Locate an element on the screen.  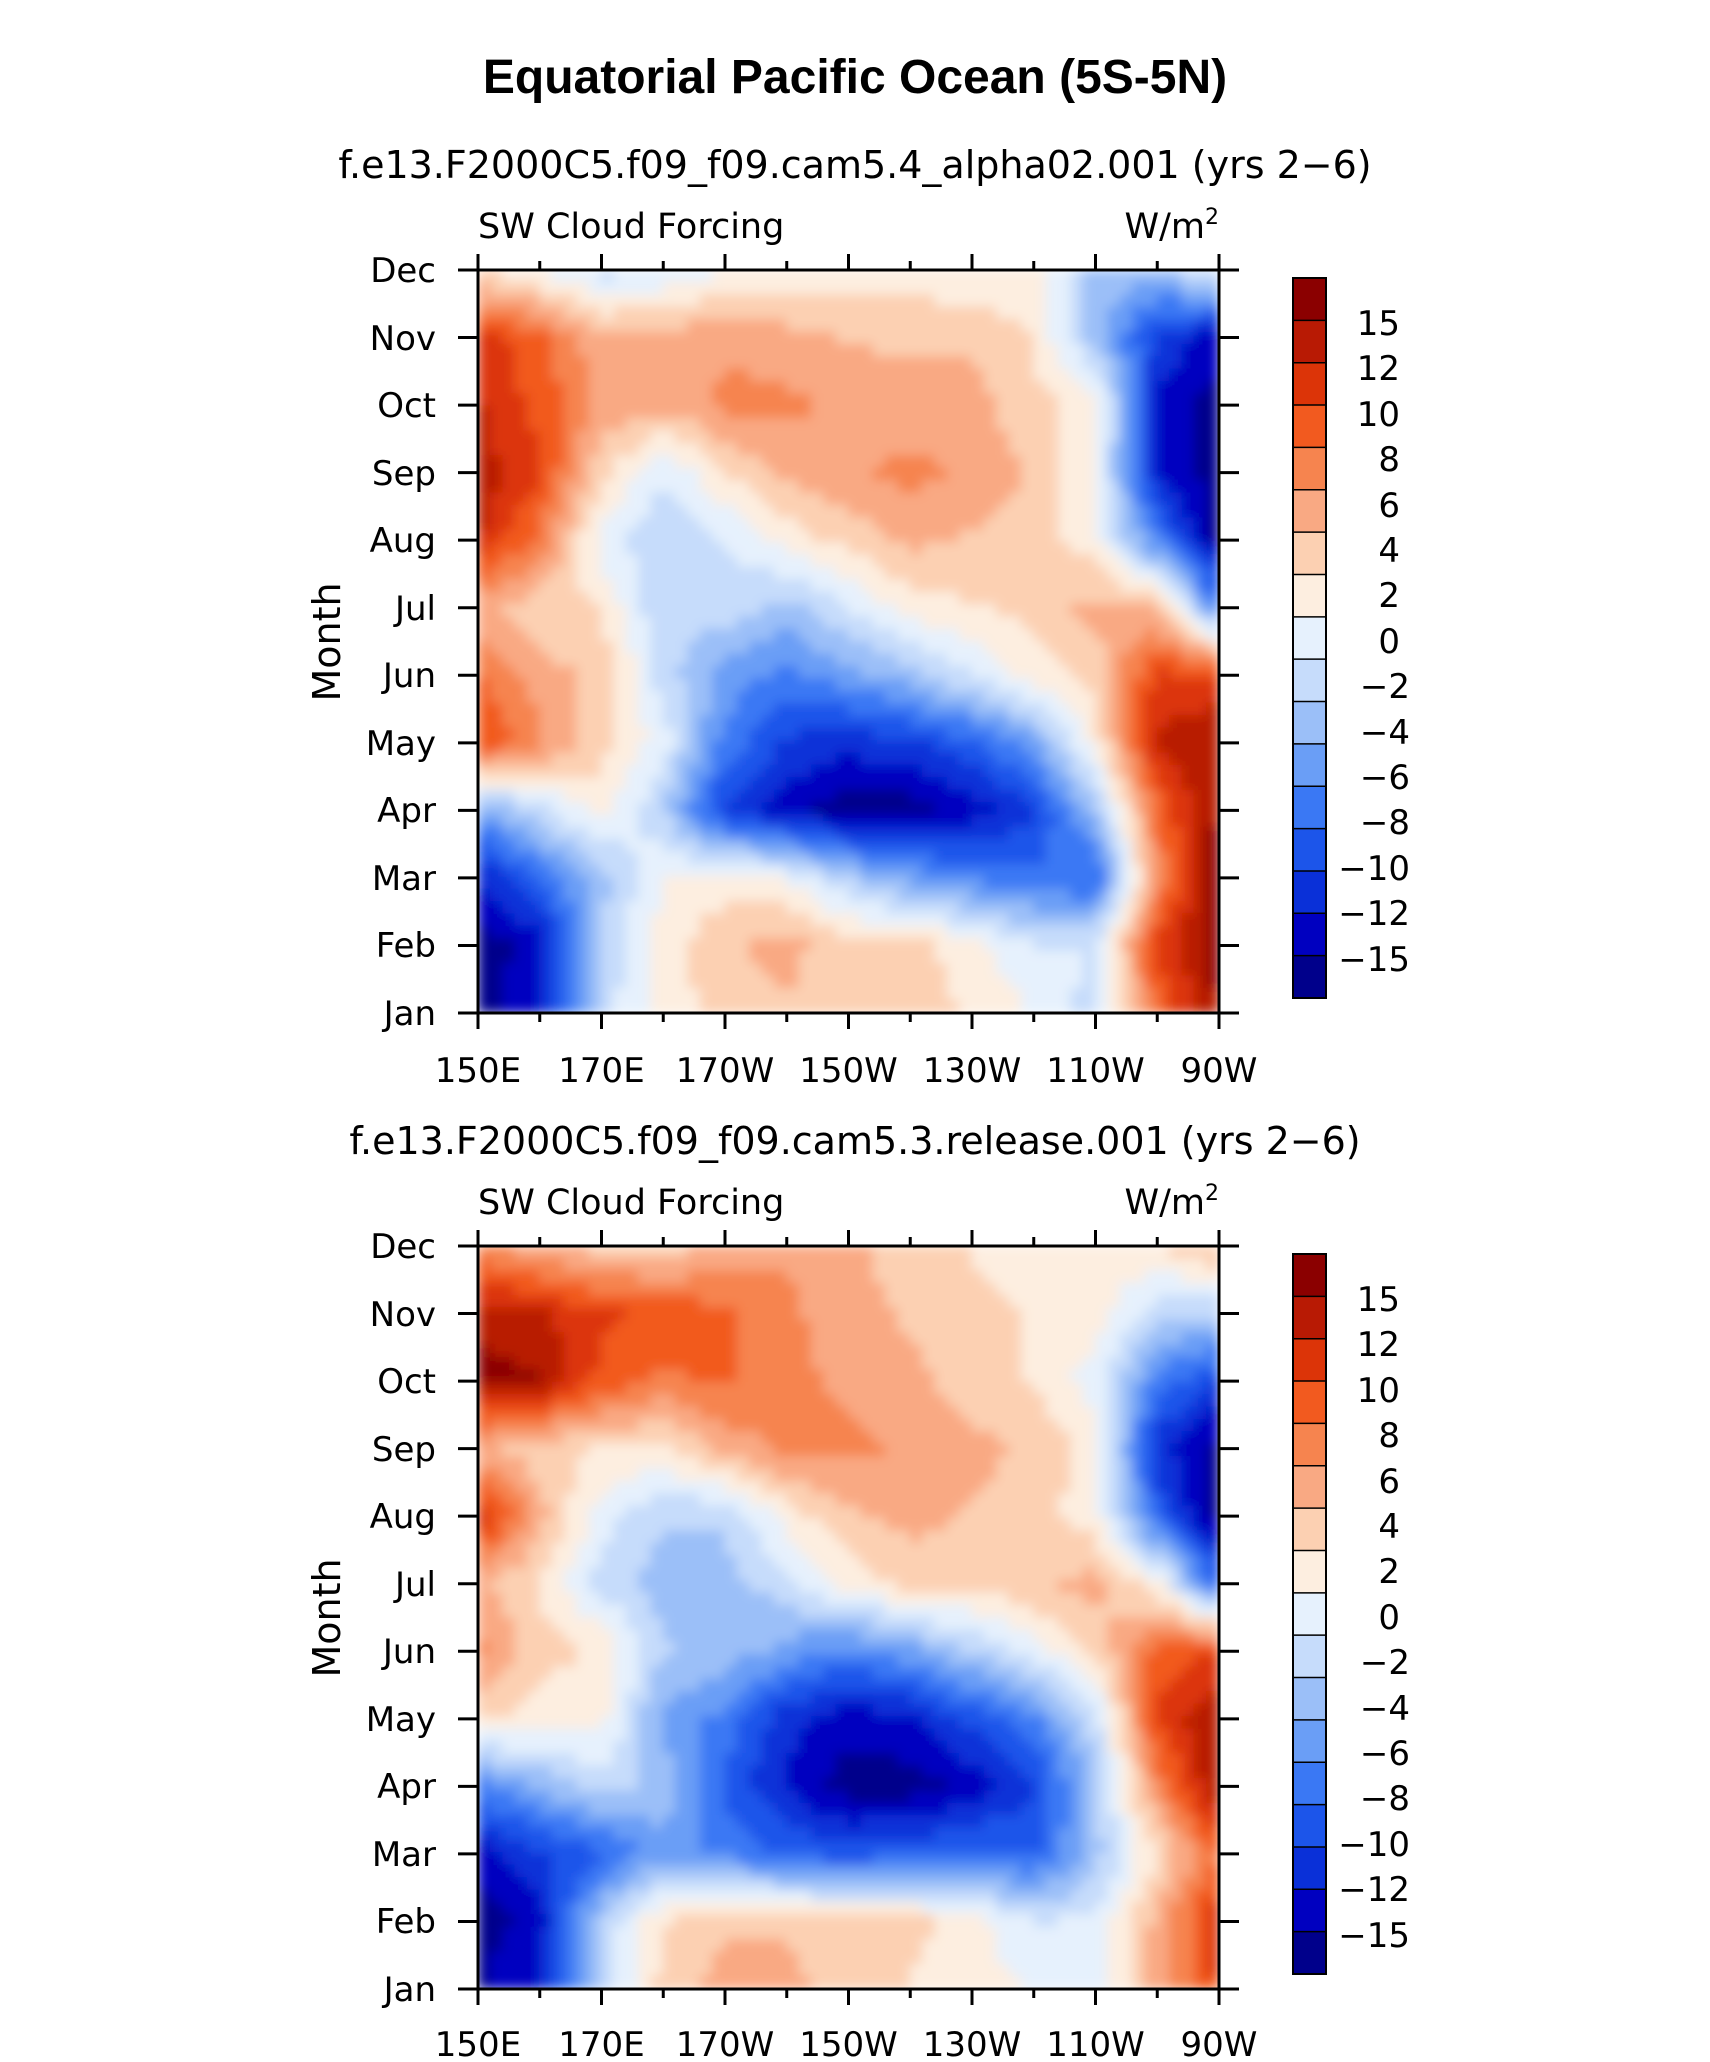
y-tick-label: Nov is located at coordinates (403, 339).